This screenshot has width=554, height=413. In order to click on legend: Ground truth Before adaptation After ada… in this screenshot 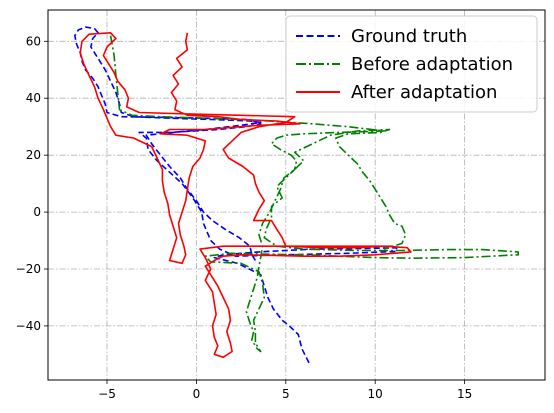, I will do `click(411, 64)`.